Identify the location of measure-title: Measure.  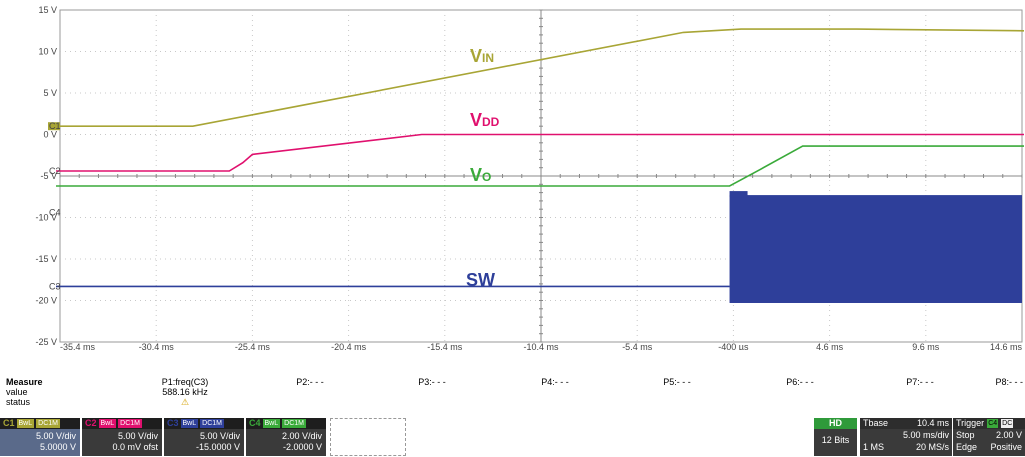
(24, 382).